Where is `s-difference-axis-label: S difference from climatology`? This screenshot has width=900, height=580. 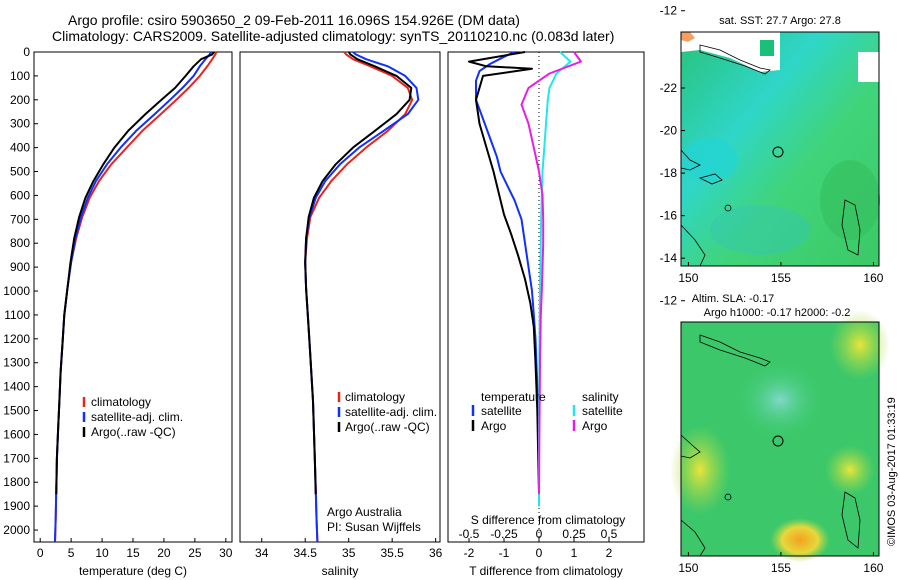
s-difference-axis-label: S difference from climatology is located at coordinates (548, 520).